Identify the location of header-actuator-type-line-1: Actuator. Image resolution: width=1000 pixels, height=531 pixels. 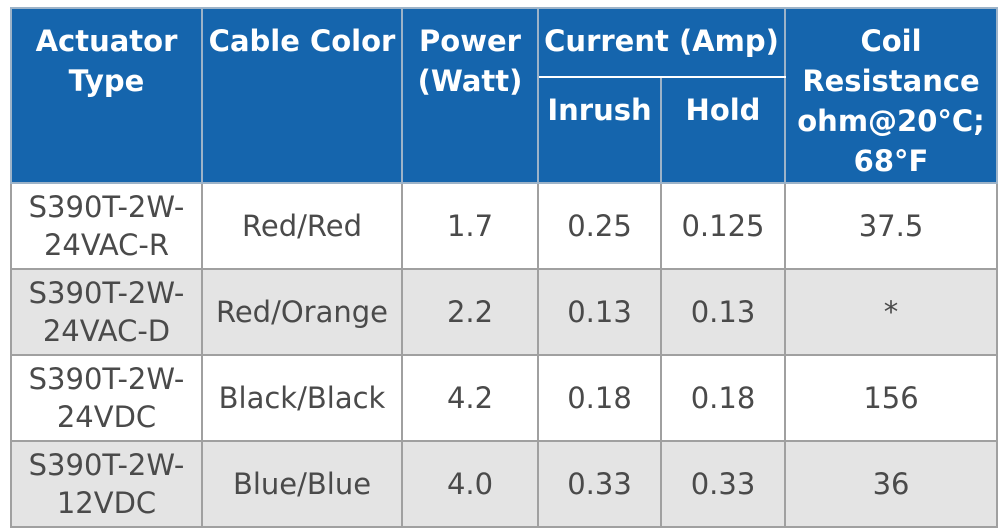
(106, 41).